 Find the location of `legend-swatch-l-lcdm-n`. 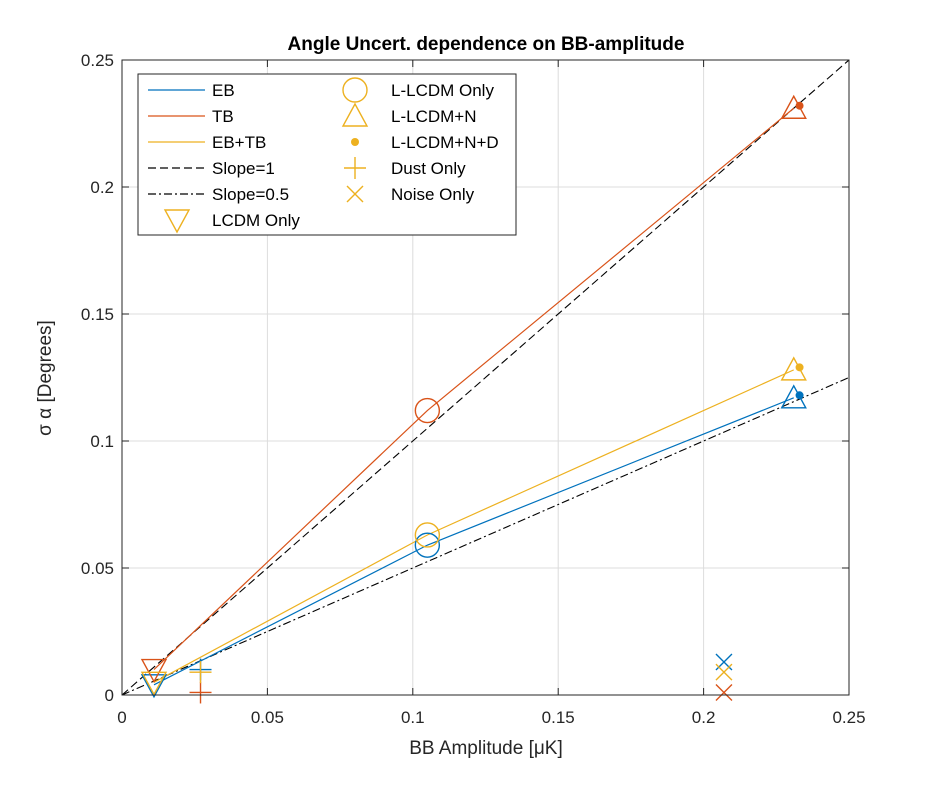

legend-swatch-l-lcdm-n is located at coordinates (355, 114).